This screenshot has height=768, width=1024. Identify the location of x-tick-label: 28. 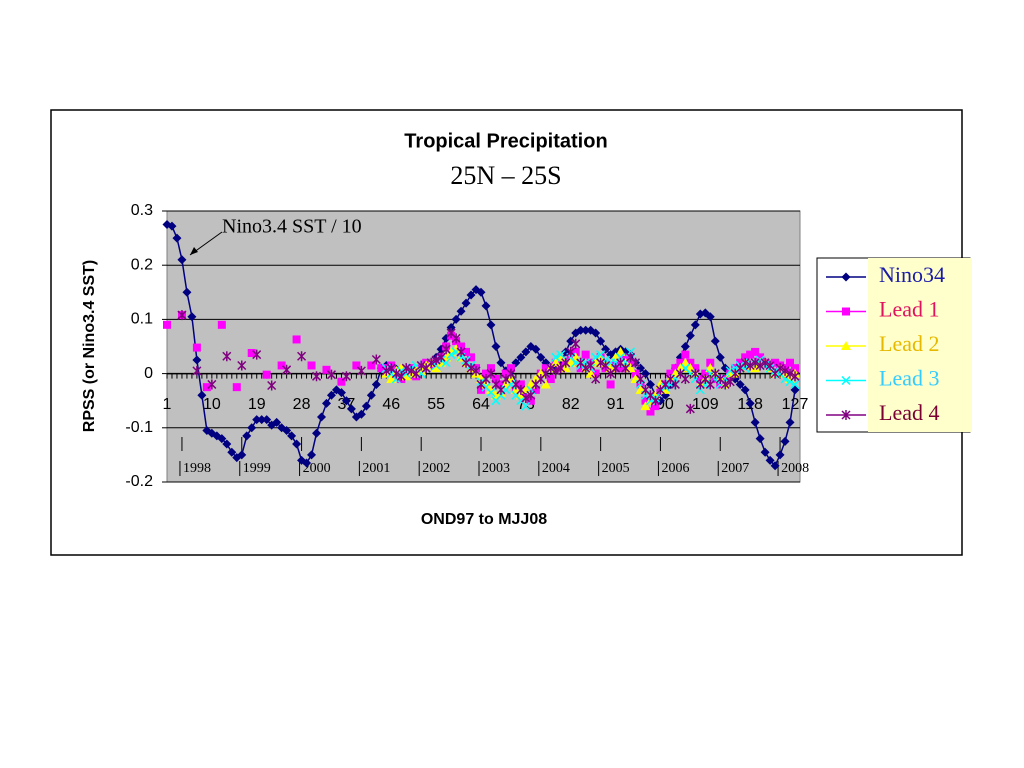
(302, 404).